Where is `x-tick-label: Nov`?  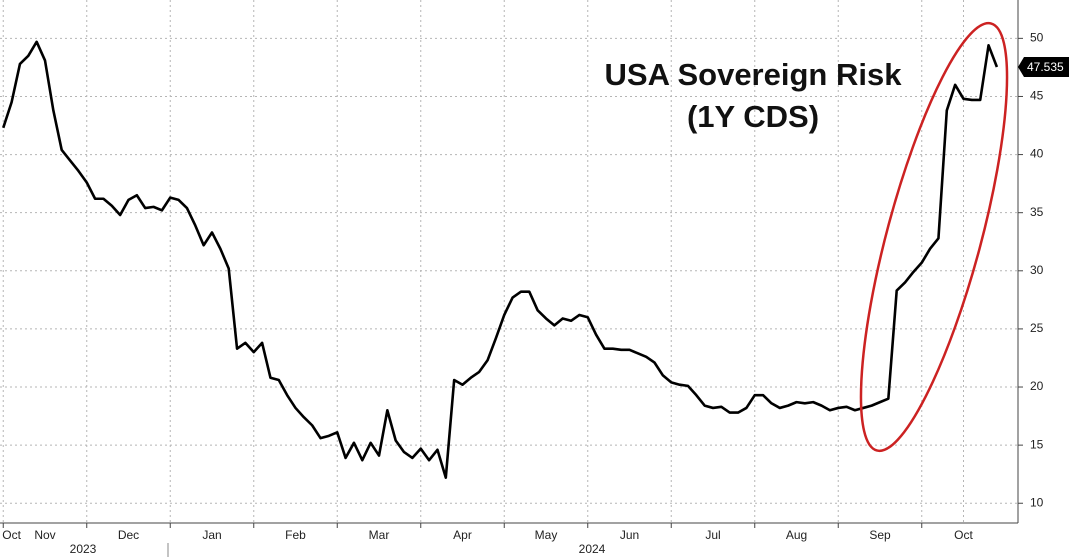 x-tick-label: Nov is located at coordinates (44, 535).